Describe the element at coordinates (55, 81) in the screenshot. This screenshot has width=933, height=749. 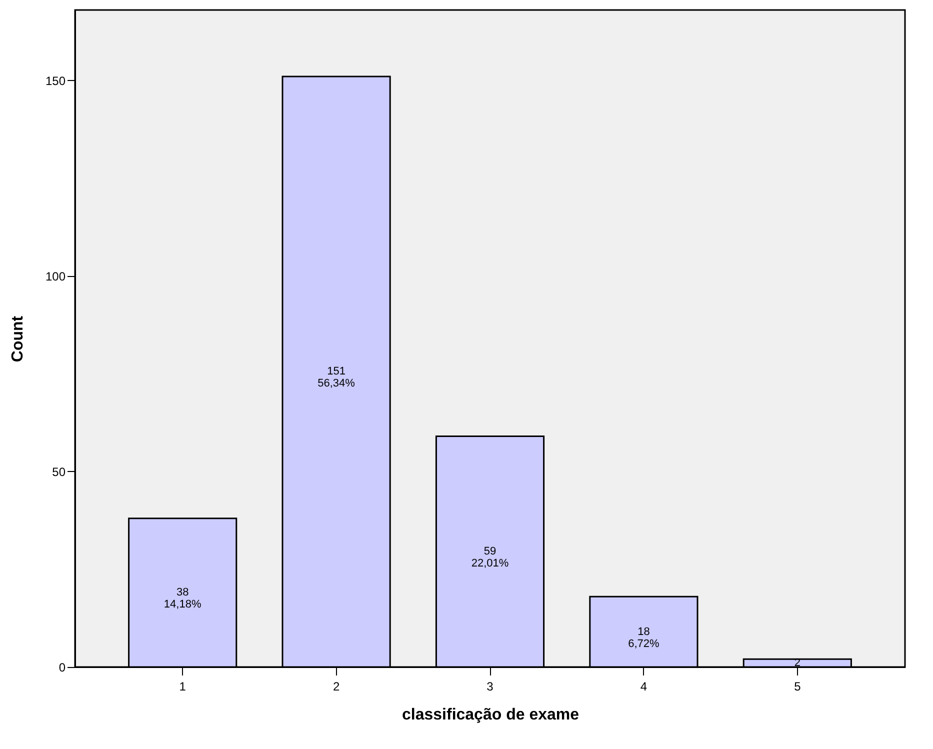
I see `y-tick-label: 150` at that location.